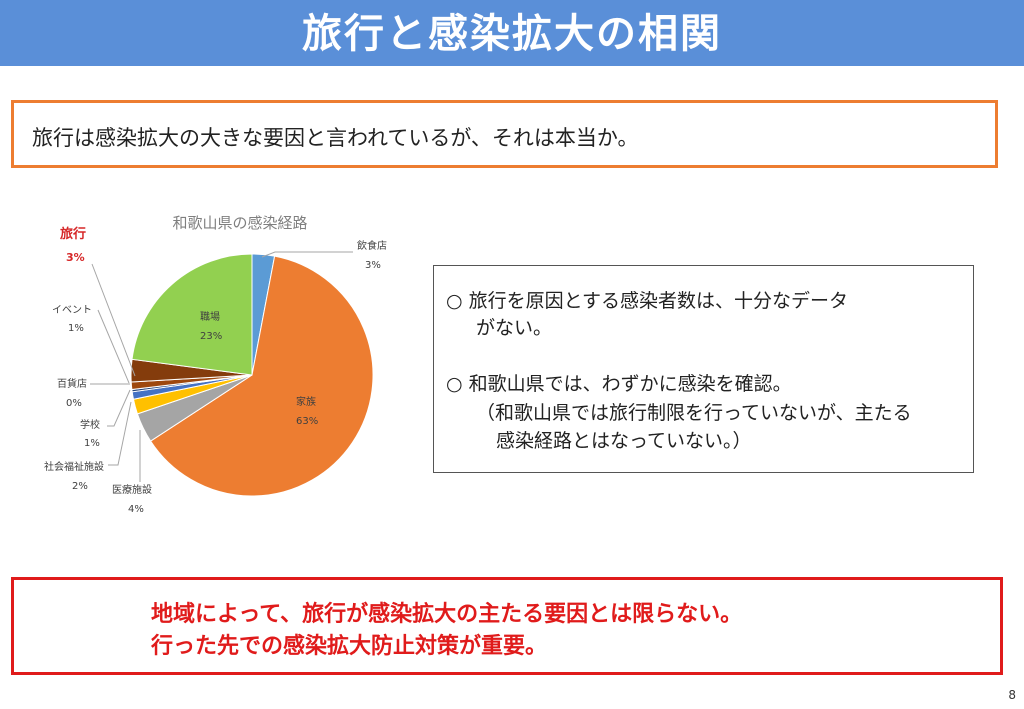  I want to click on point-1-line-1: ○ 旅行を原因とする感染者数は、十分なデータ, so click(647, 301).